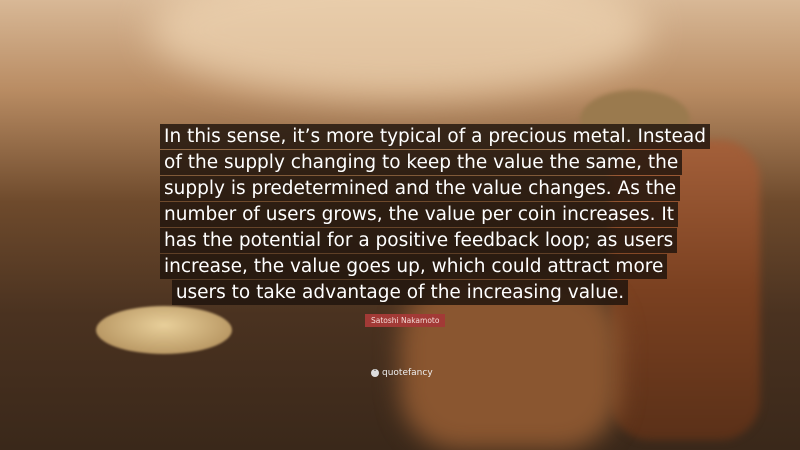 This screenshot has width=800, height=450. I want to click on brand-logo: “ quotefancy, so click(402, 373).